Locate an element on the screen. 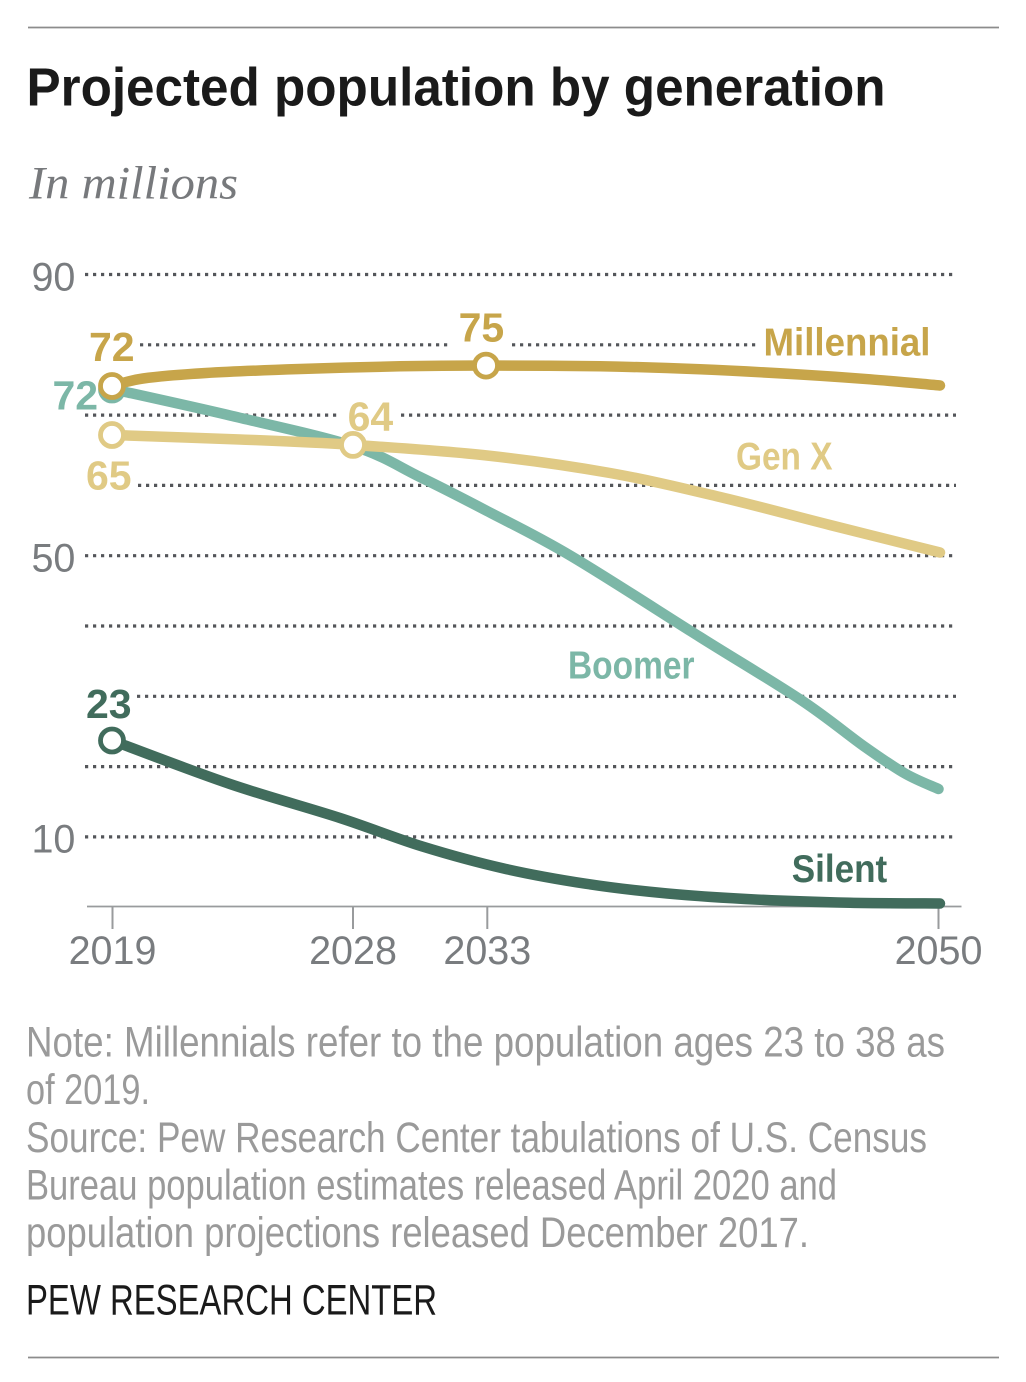  svg-text: 75 is located at coordinates (482, 327).